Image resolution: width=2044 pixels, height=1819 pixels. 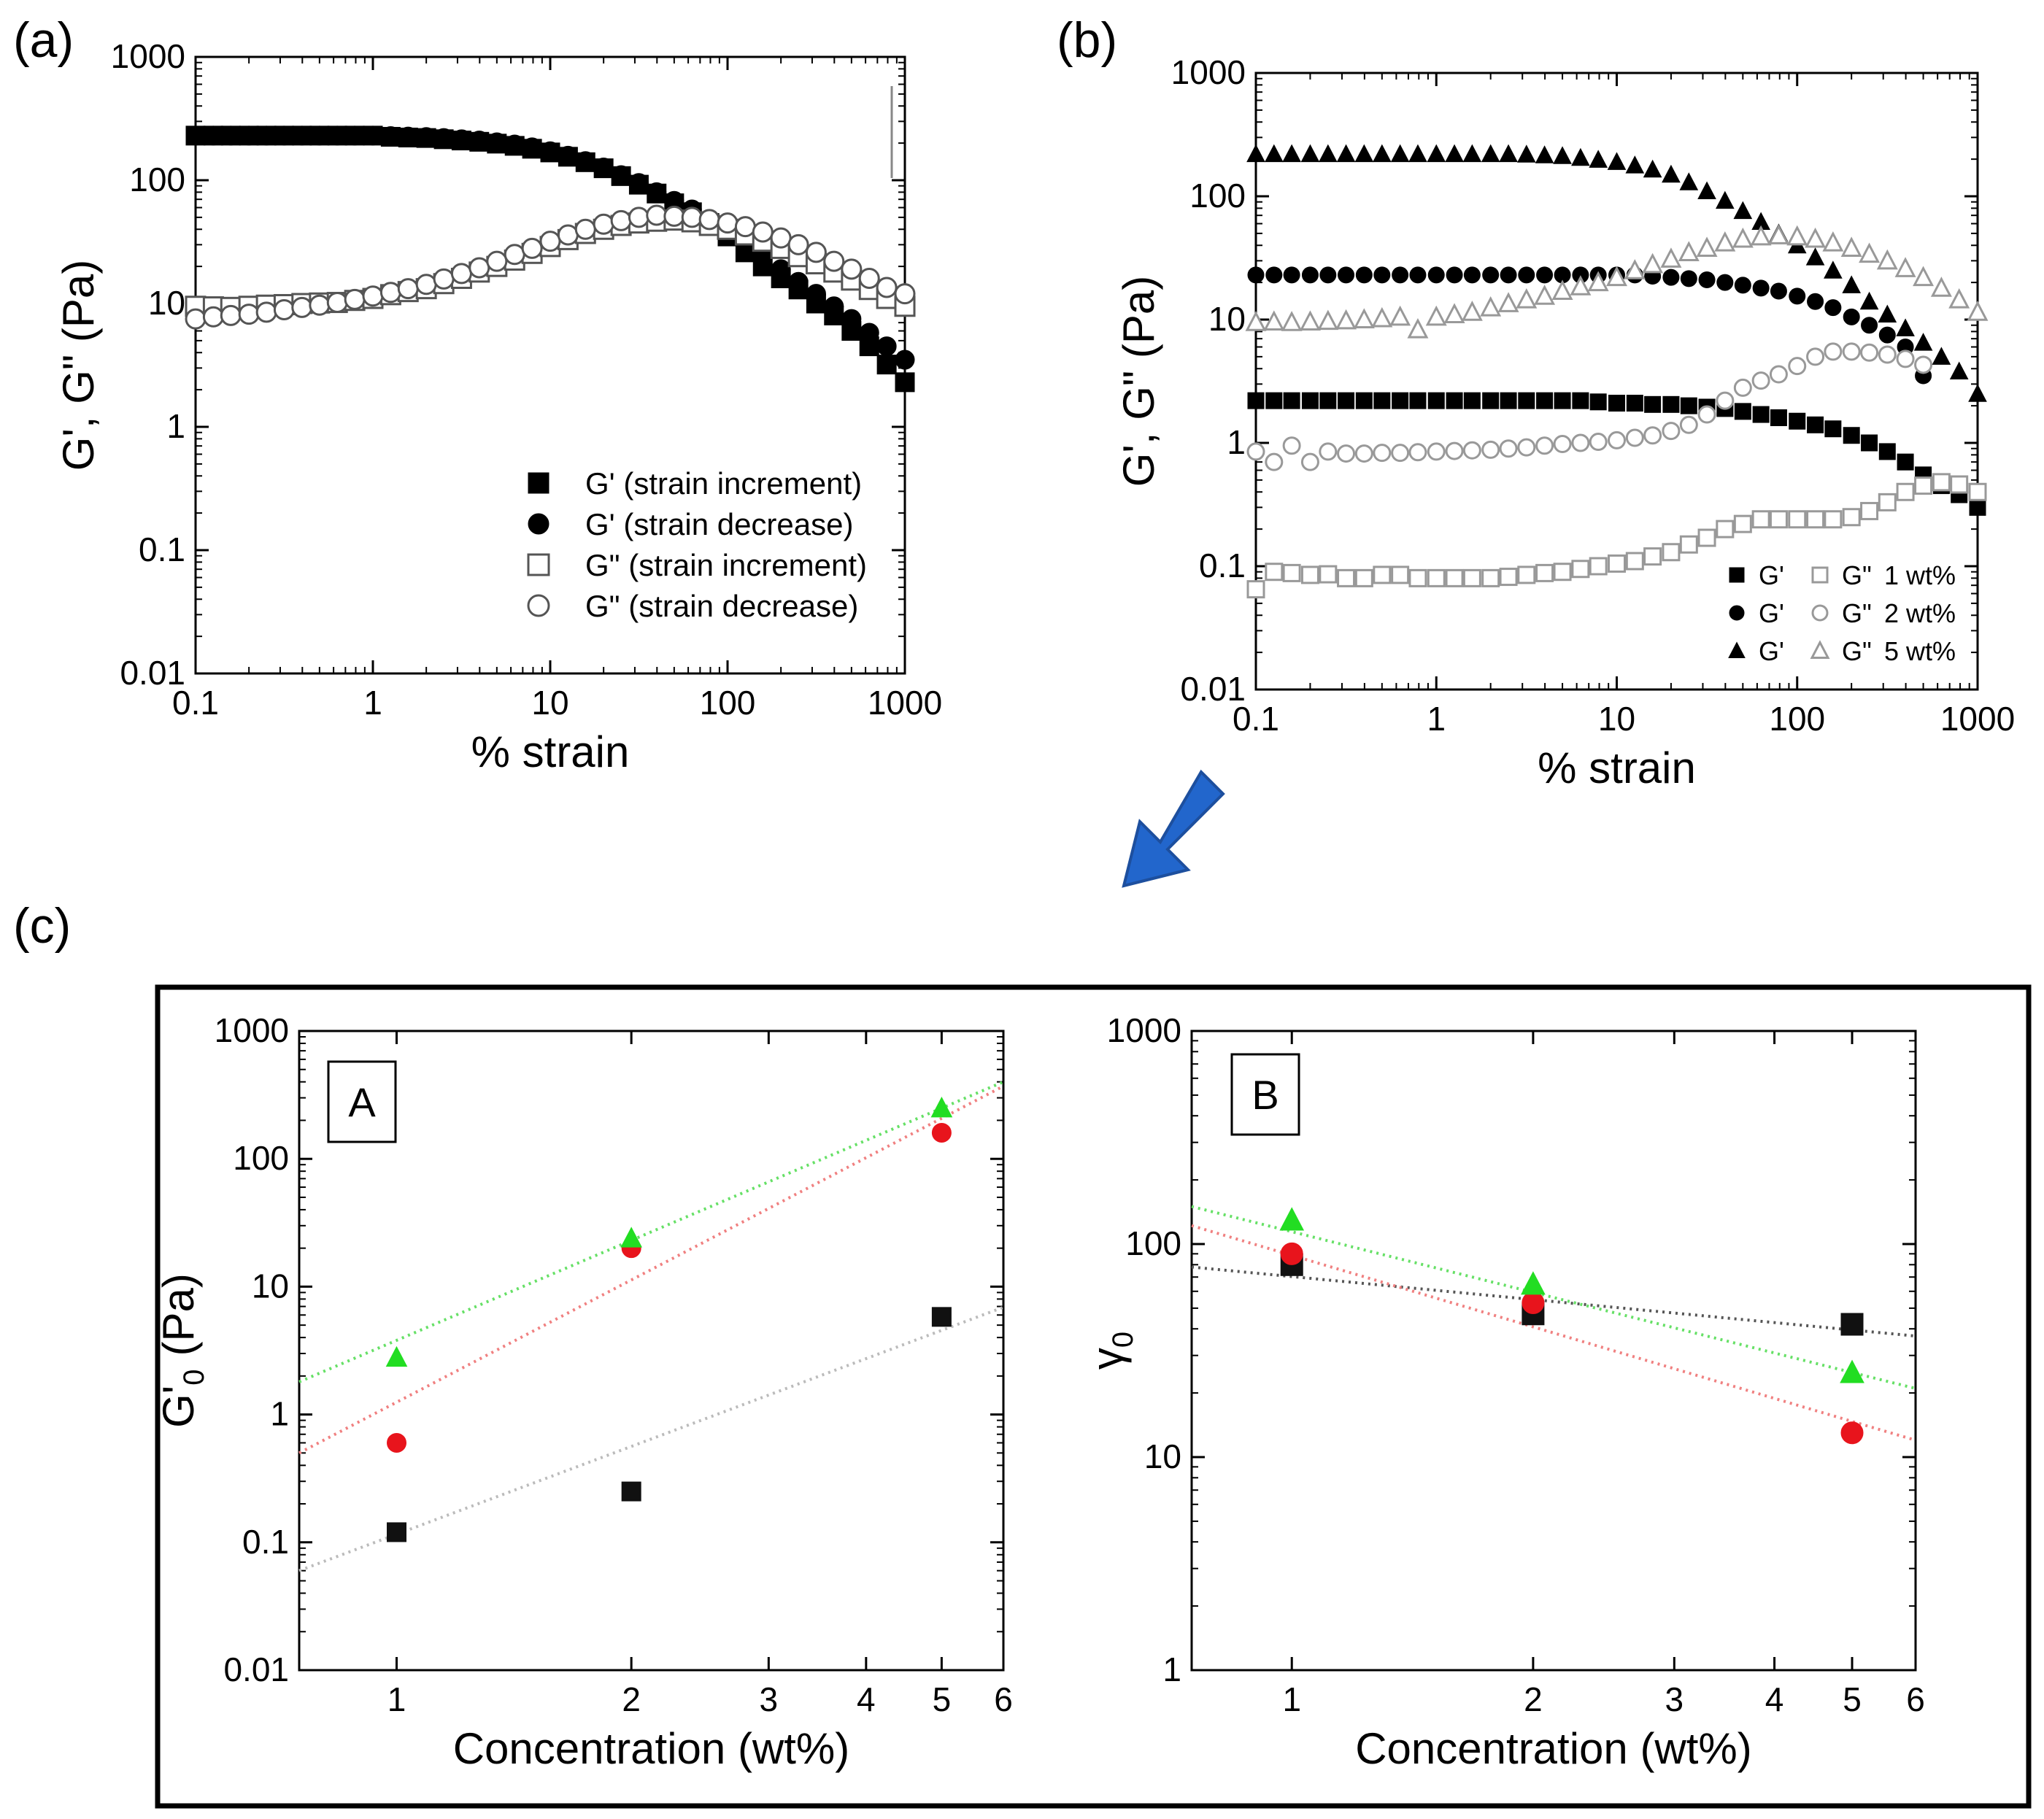 What do you see at coordinates (1572, 1294) in the screenshot?
I see `series-black-squares` at bounding box center [1572, 1294].